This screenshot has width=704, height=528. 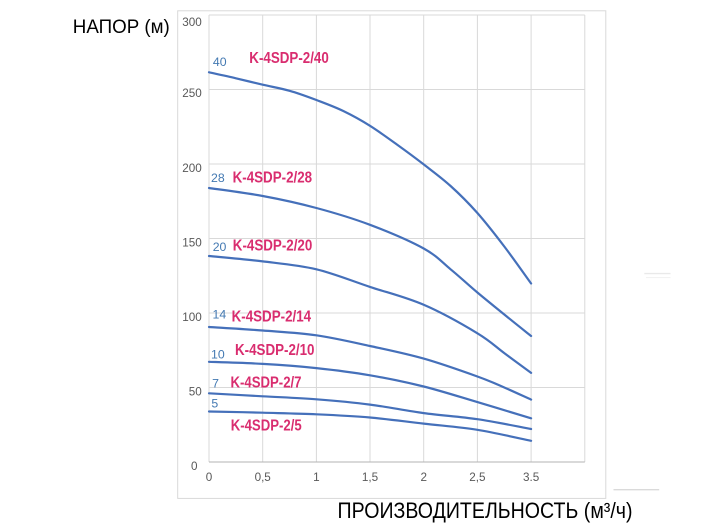 What do you see at coordinates (423, 477) in the screenshot?
I see `svg-text: 2` at bounding box center [423, 477].